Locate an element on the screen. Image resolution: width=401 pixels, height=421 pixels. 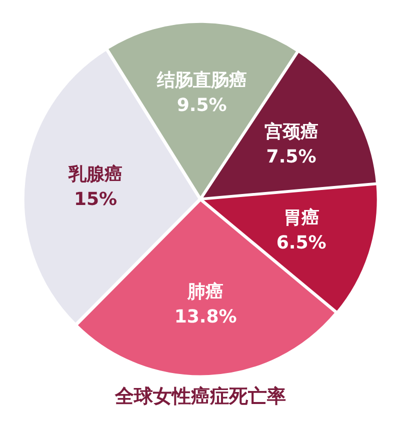
text: 全球女性癌症死亡率 is located at coordinates (200, 397).